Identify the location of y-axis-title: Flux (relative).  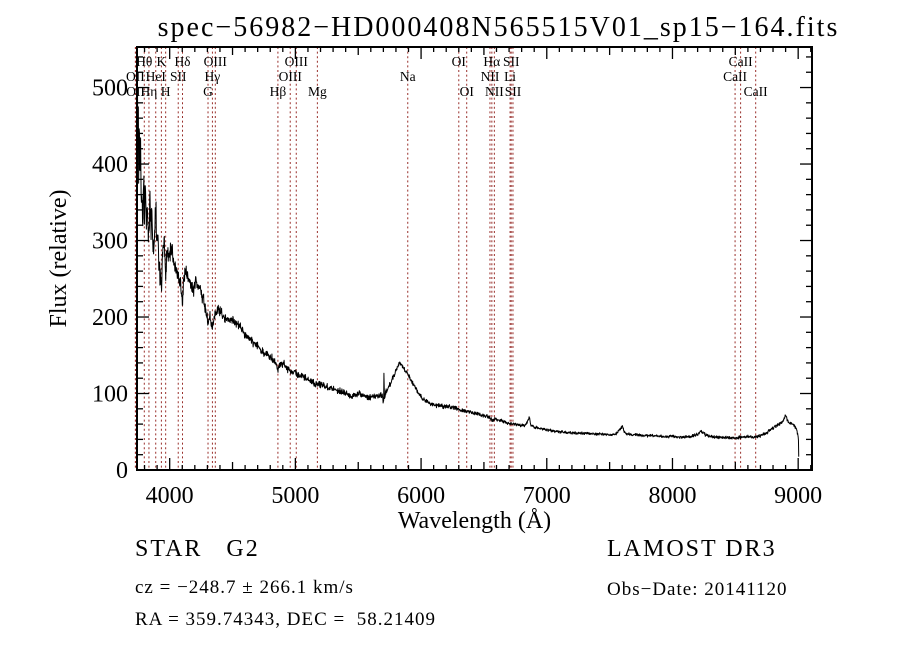
(59, 259).